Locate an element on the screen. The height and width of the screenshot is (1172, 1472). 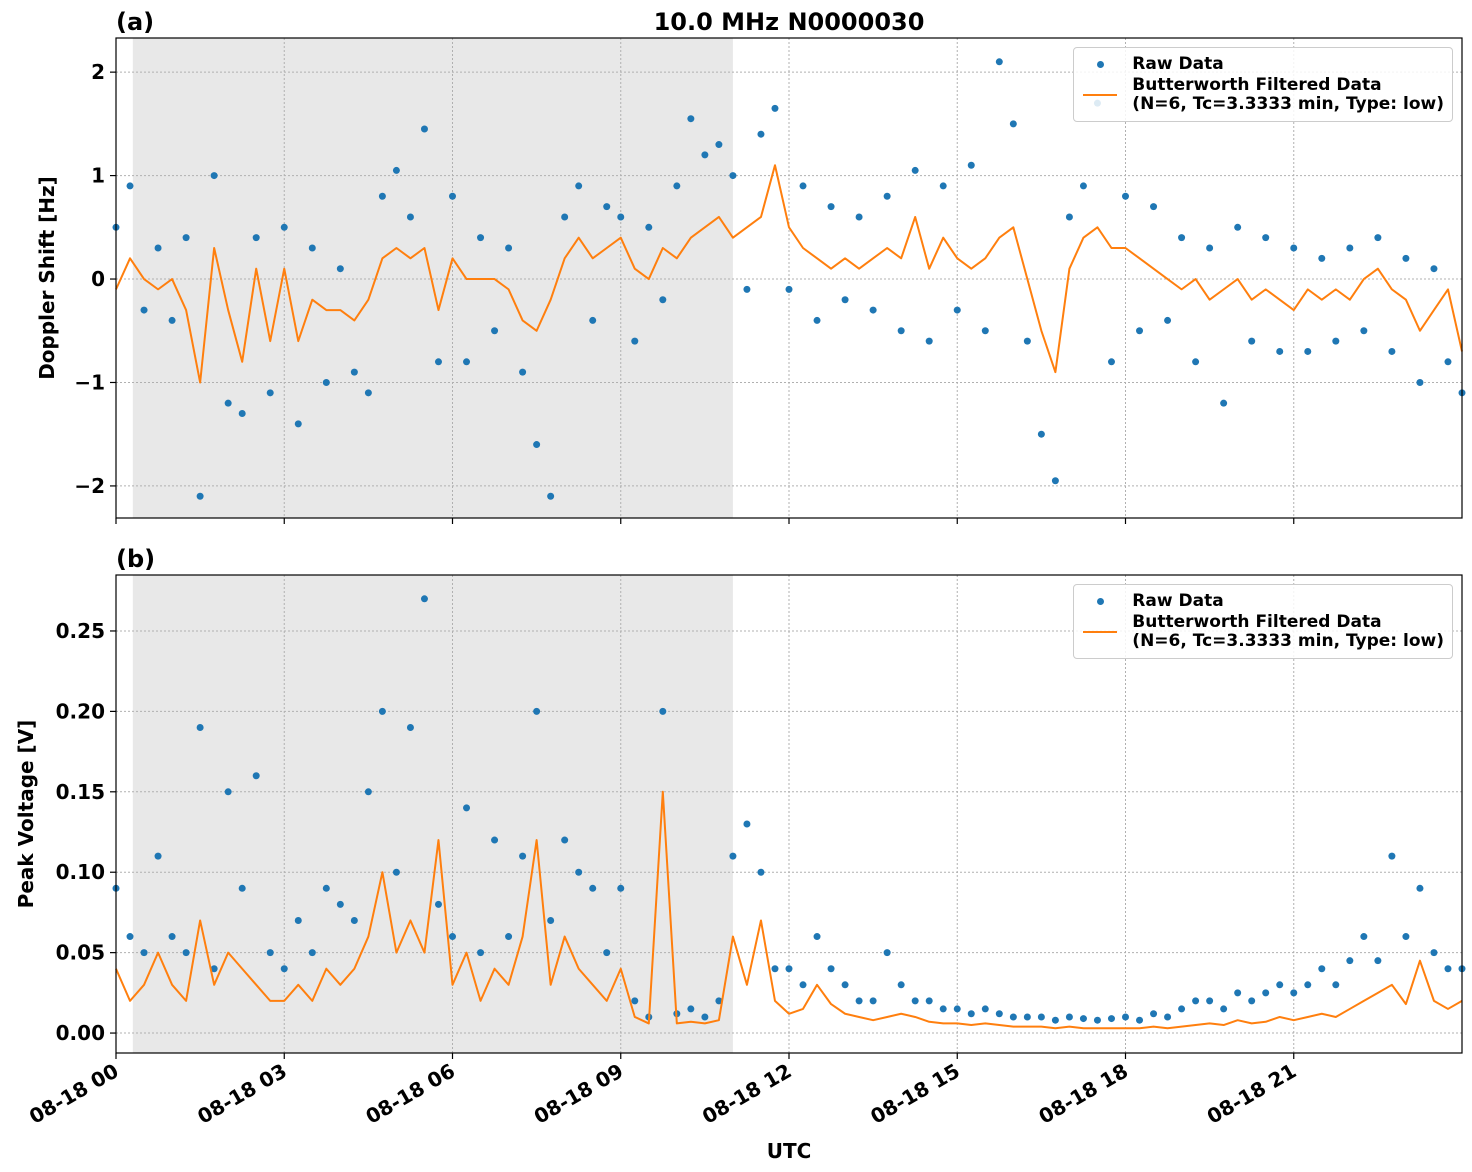
legend-entry: Raw Data is located at coordinates (1263, 64).